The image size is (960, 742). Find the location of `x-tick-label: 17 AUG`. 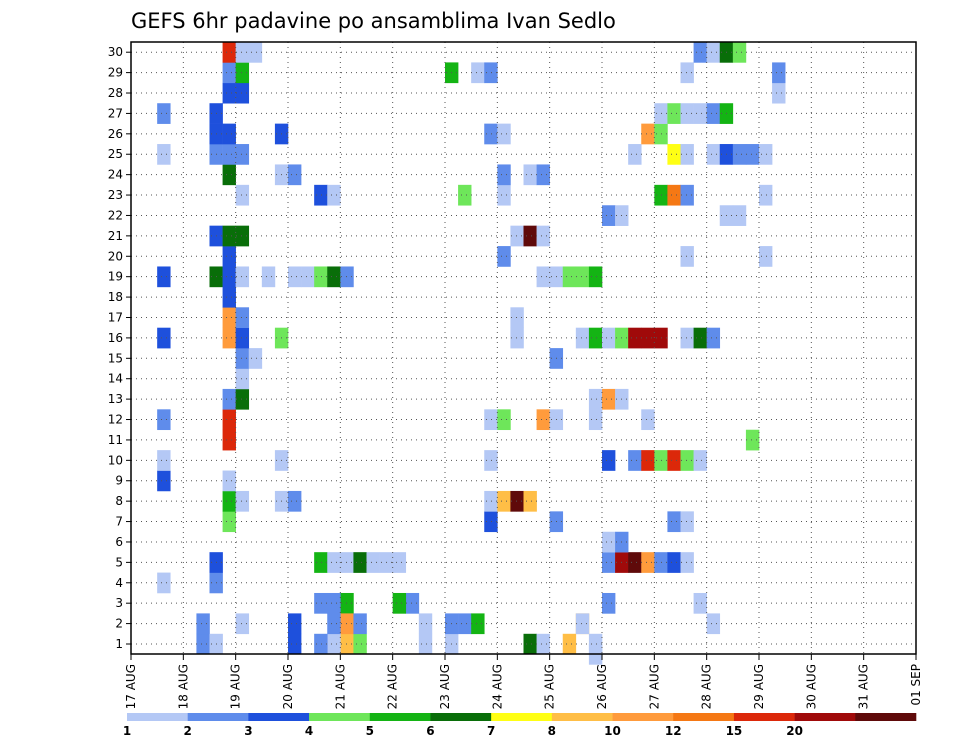

x-tick-label: 17 AUG is located at coordinates (131, 686).